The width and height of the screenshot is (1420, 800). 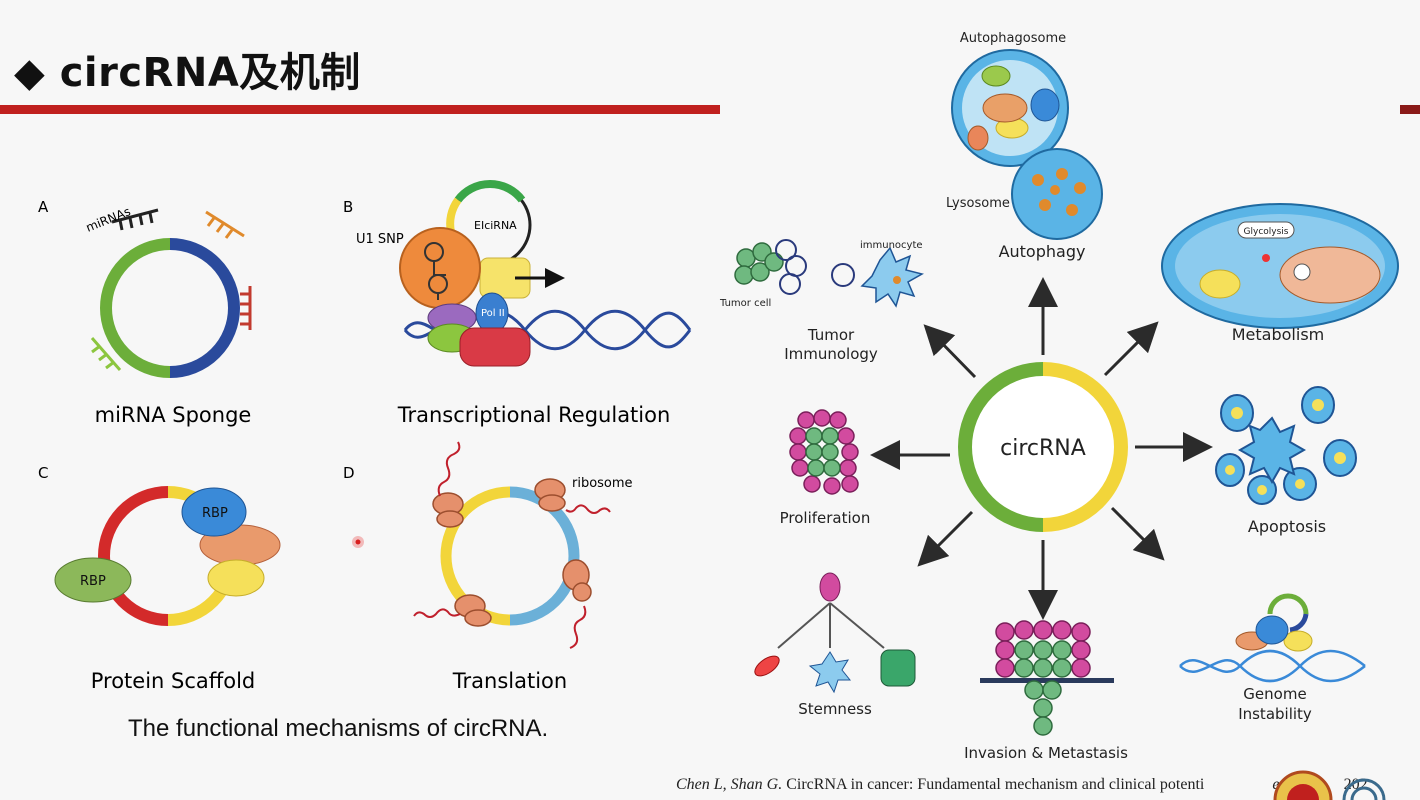 I want to click on u1-snp-label: U1 SNP, so click(x=380, y=239).